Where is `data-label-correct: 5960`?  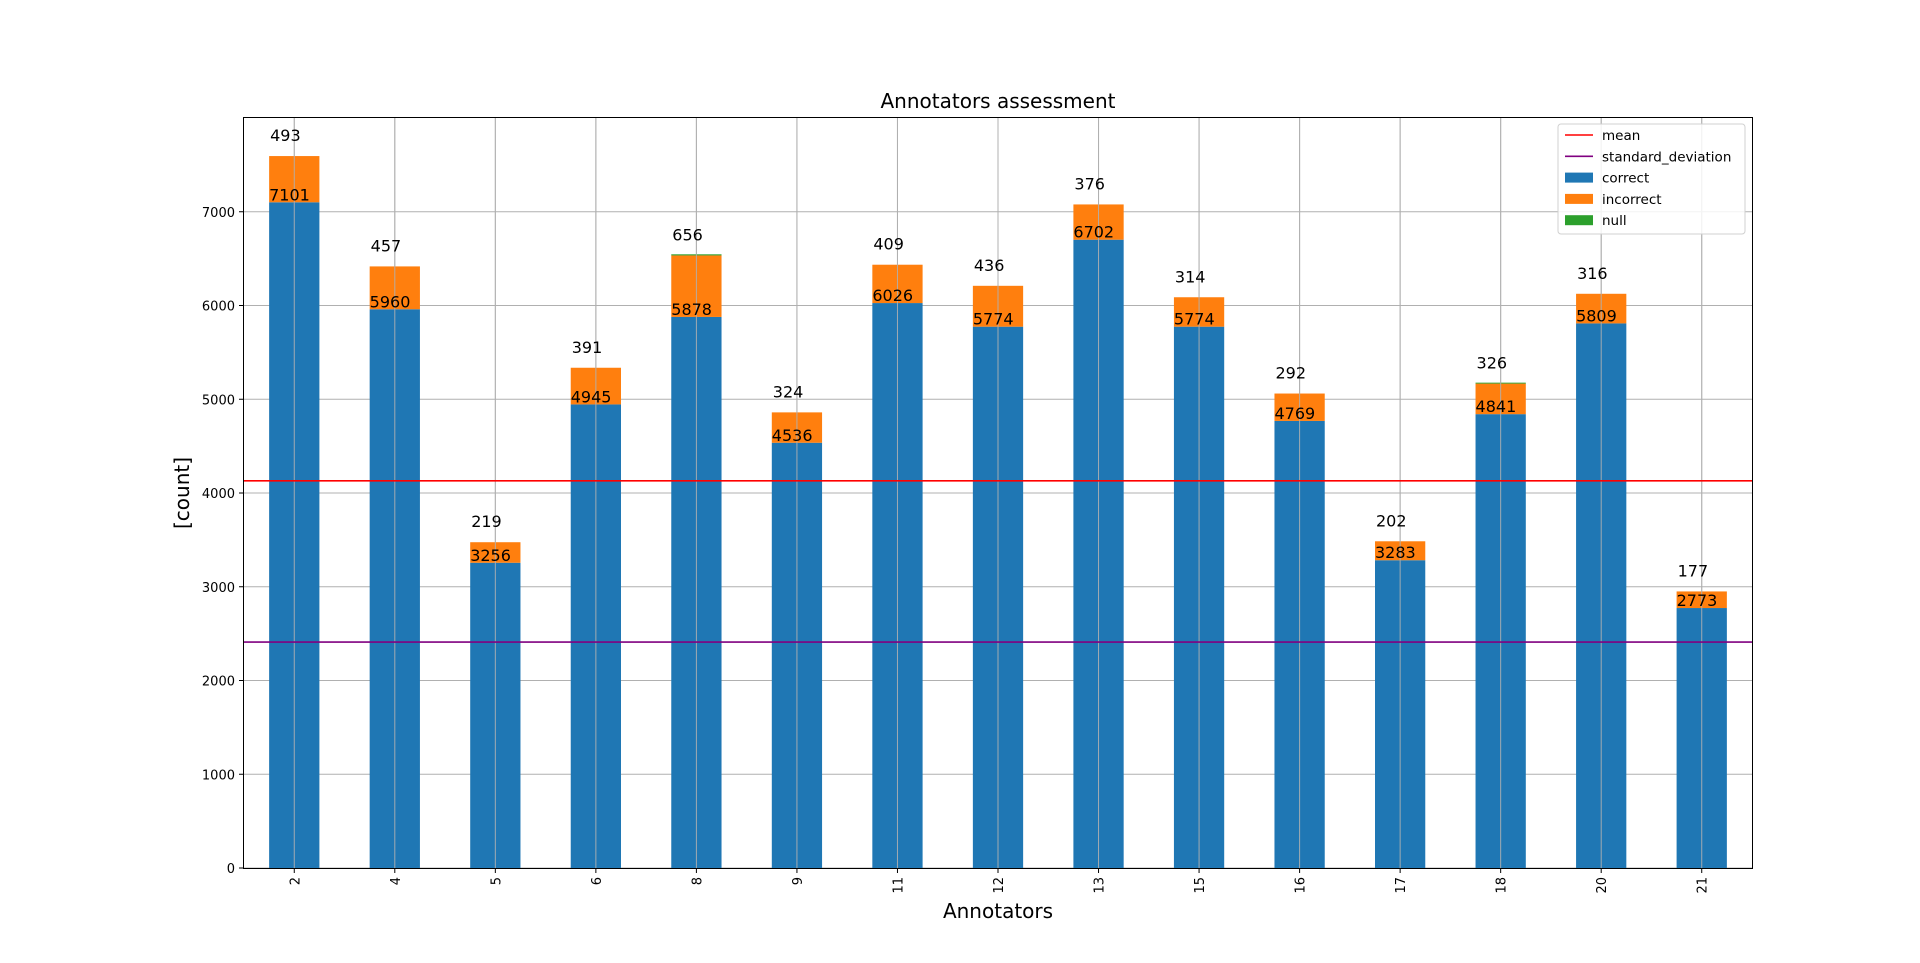 data-label-correct: 5960 is located at coordinates (390, 301).